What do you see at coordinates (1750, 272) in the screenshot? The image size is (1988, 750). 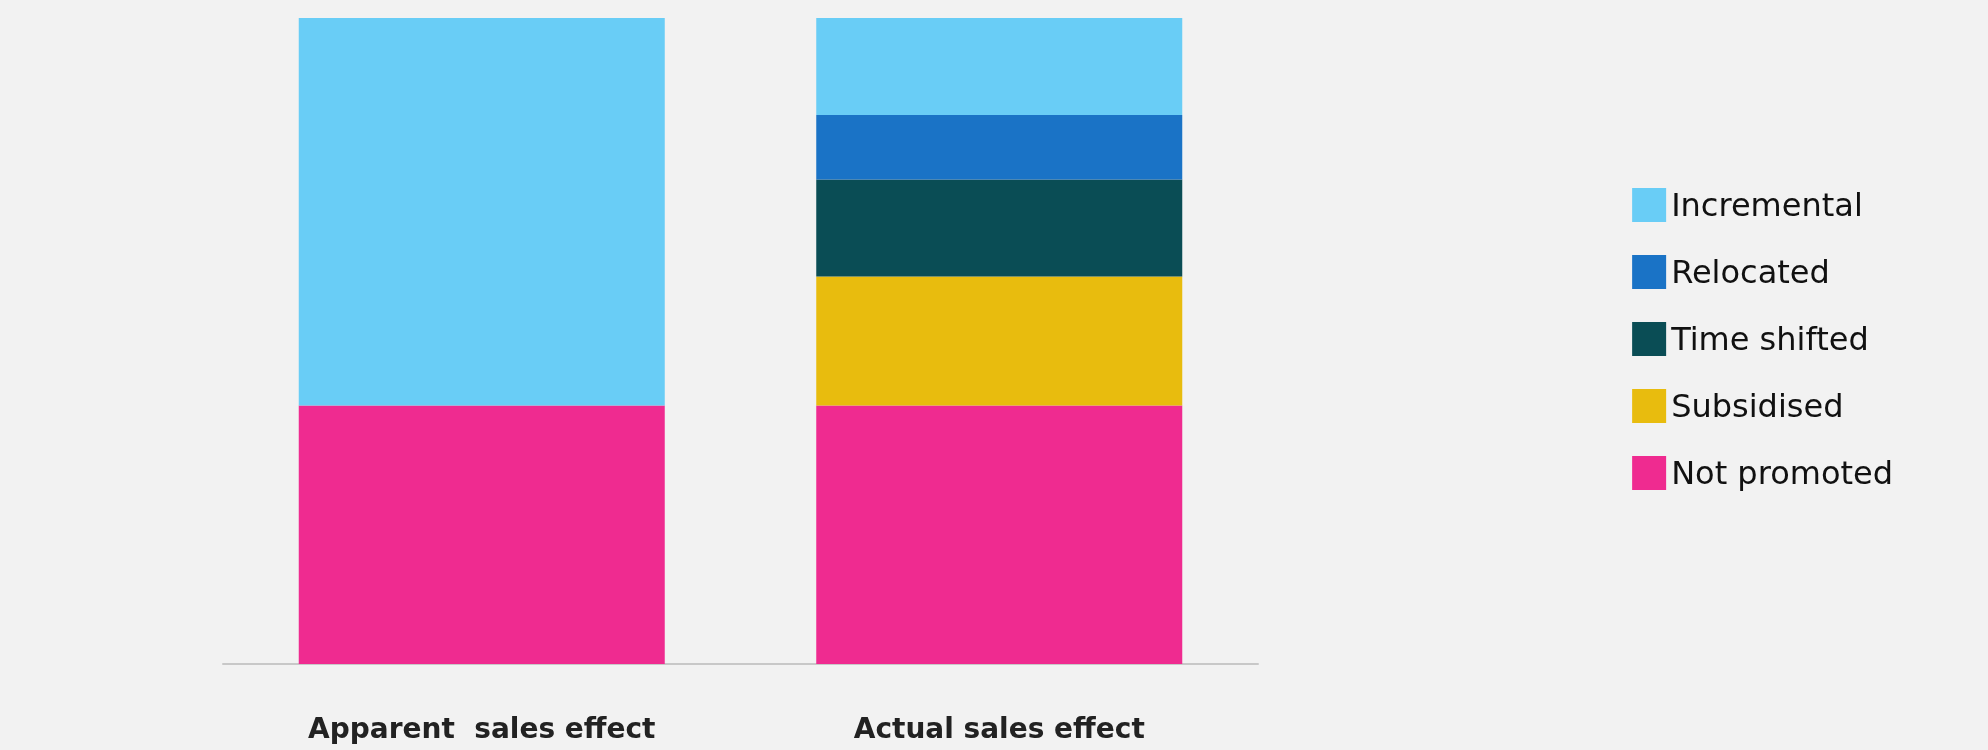 I see `legend-label: Relocated` at bounding box center [1750, 272].